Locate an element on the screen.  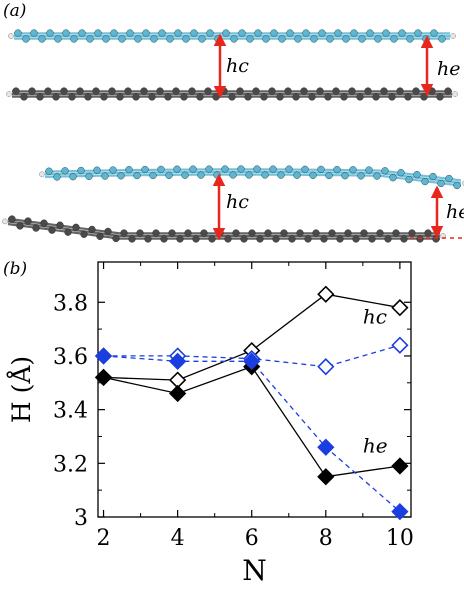
curve-annotation: hc is located at coordinates (375, 317).